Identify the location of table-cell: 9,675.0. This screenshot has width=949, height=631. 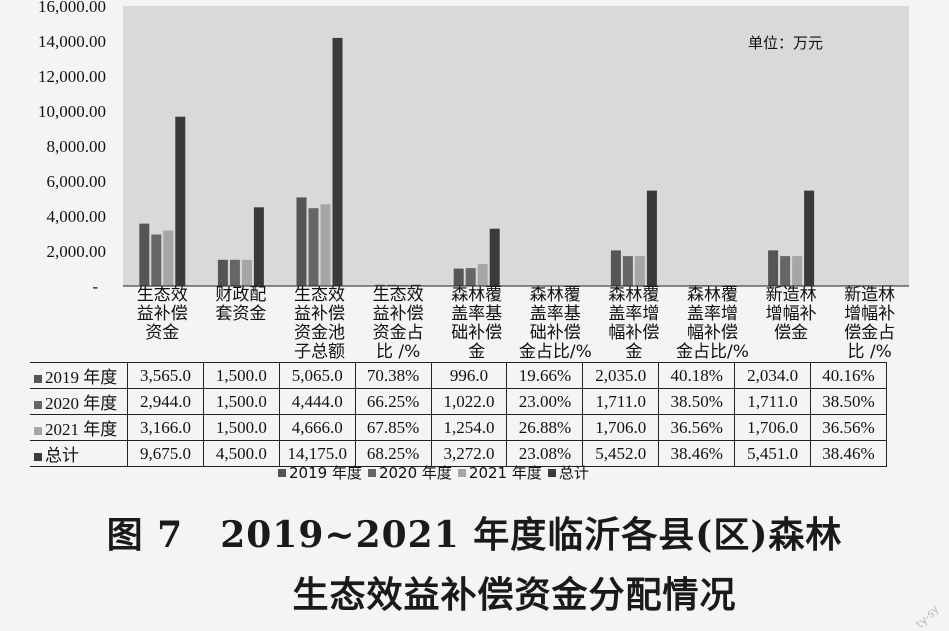
(165, 453).